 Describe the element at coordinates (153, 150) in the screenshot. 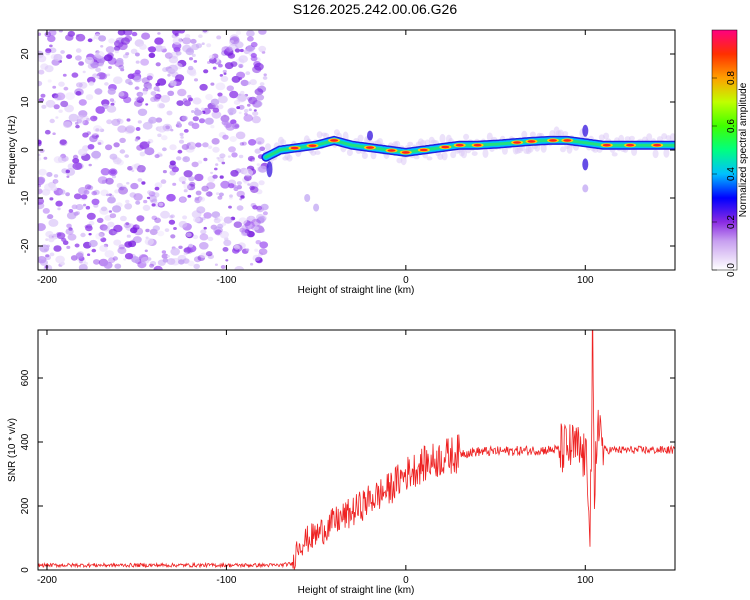

I see `spectrogram-noise-blobs` at that location.